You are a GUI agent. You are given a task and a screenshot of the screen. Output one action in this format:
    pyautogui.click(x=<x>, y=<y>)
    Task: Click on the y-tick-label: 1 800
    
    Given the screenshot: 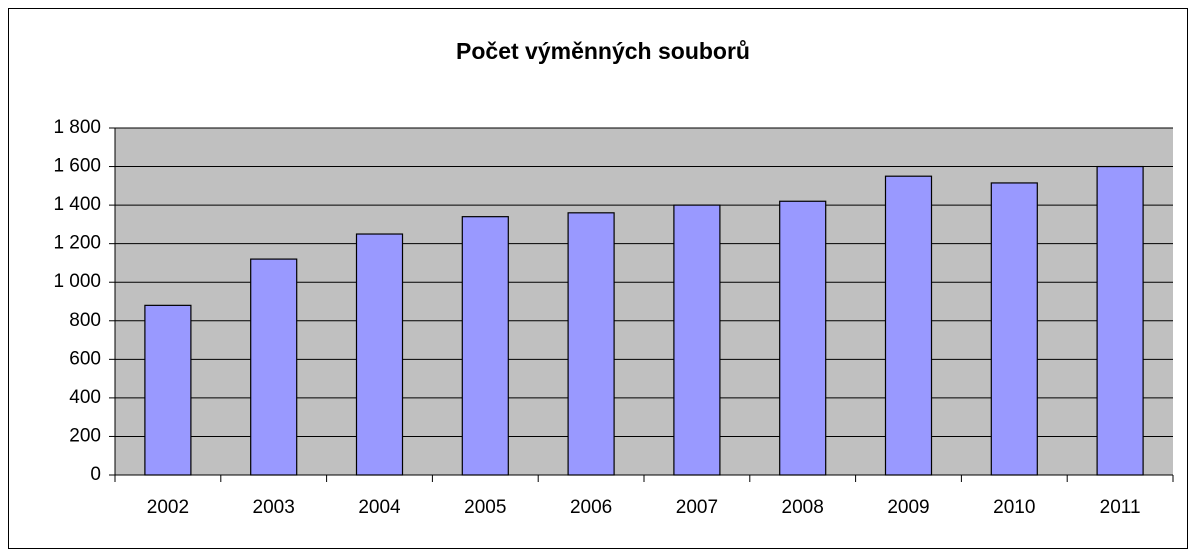 What is the action you would take?
    pyautogui.click(x=77, y=127)
    